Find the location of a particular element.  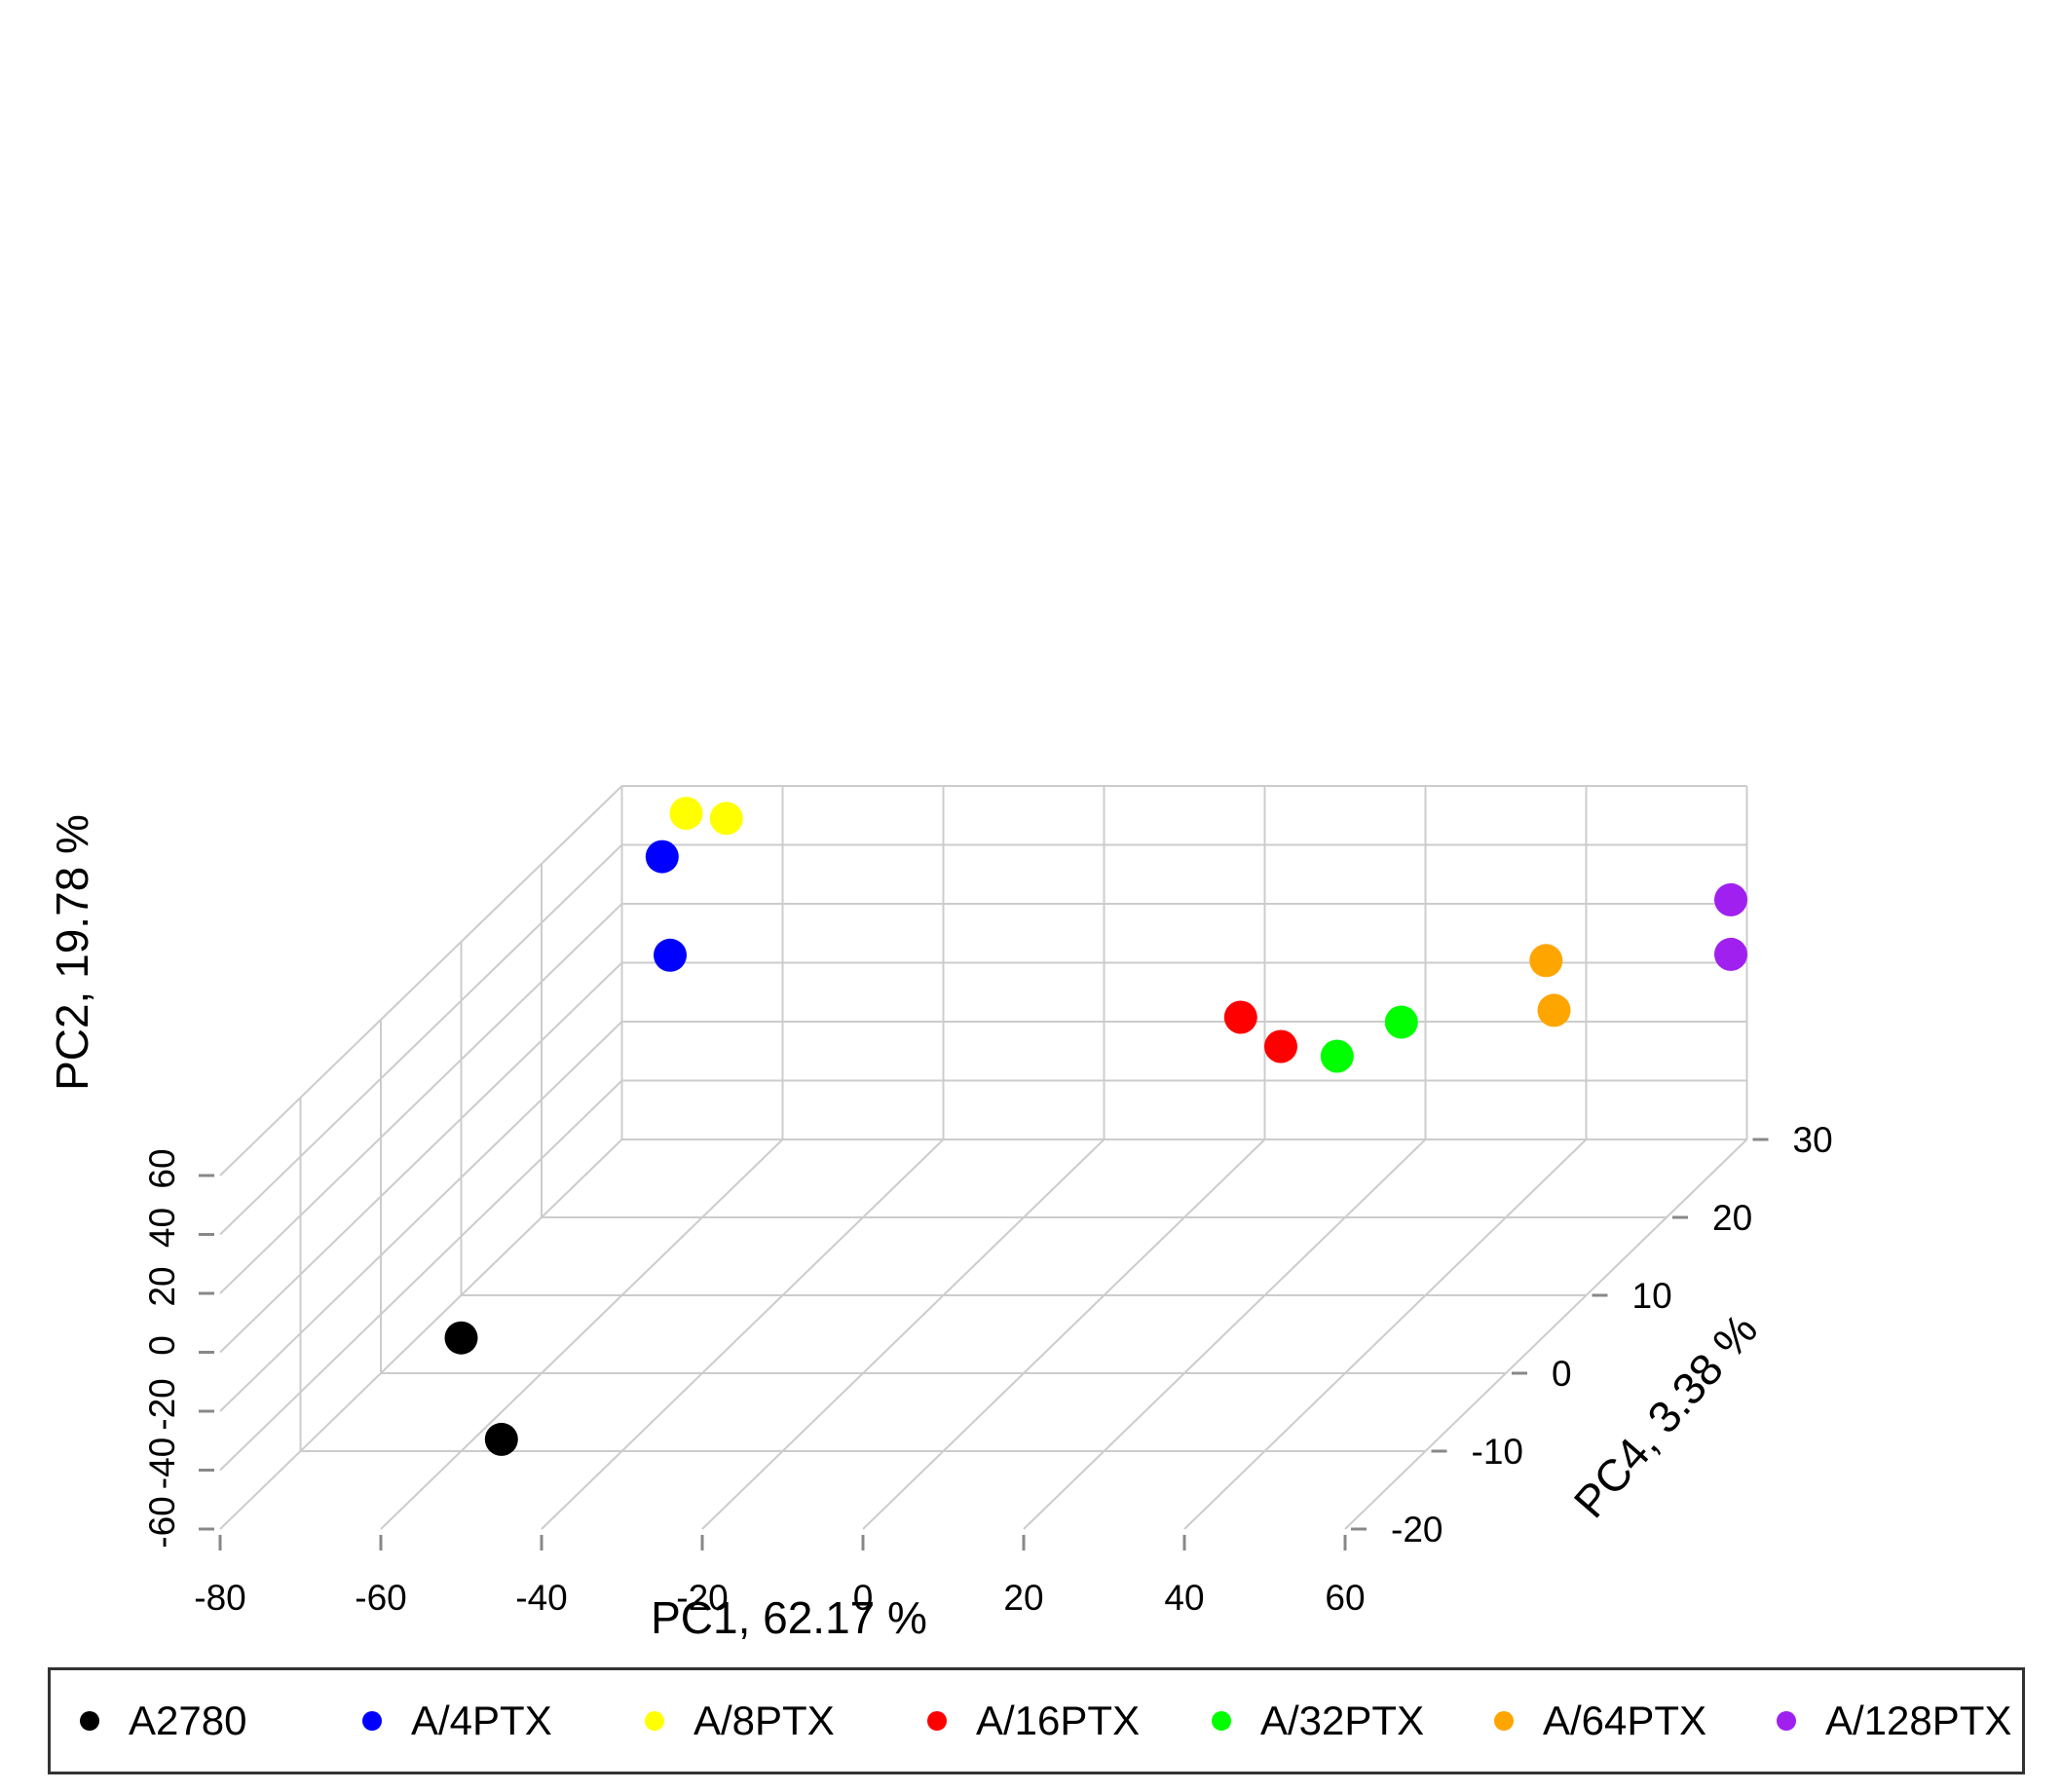

legend-item: A/64PTX is located at coordinates (1600, 1721).